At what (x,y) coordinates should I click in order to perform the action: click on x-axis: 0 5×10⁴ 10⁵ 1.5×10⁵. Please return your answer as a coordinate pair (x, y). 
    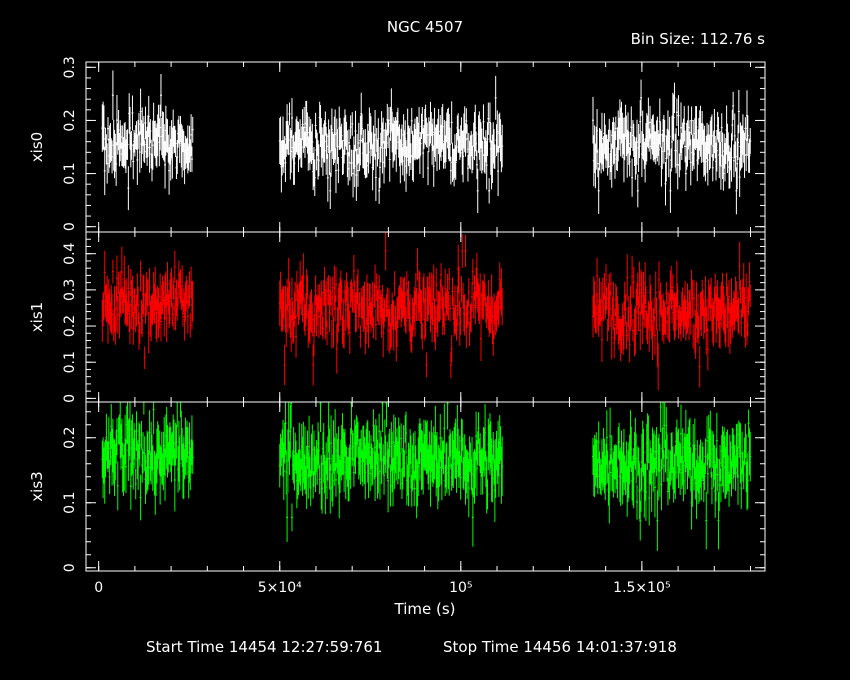
    Looking at the image, I should click on (382, 588).